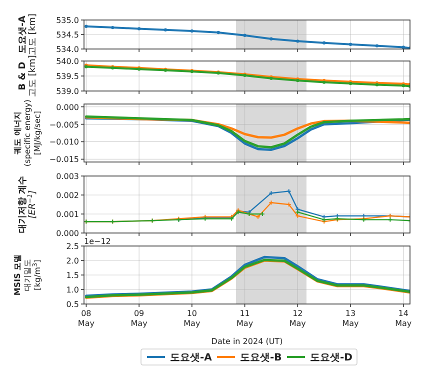 Image resolution: width=422 pixels, height=380 pixels. Describe the element at coordinates (28, 76) in the screenshot. I see `y-axis-title: B & D 고도 [km]` at that location.